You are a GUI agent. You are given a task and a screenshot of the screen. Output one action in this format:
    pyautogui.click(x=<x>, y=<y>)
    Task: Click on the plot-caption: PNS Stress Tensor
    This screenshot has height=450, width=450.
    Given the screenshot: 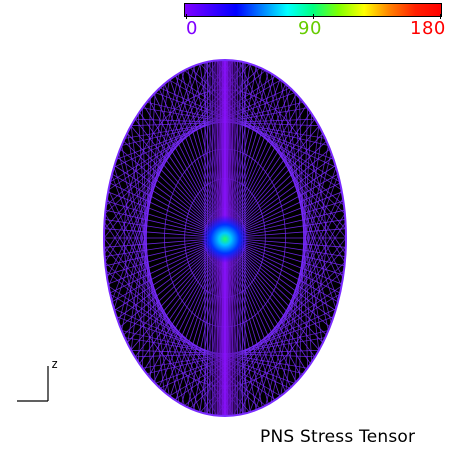 What is the action you would take?
    pyautogui.click(x=338, y=437)
    